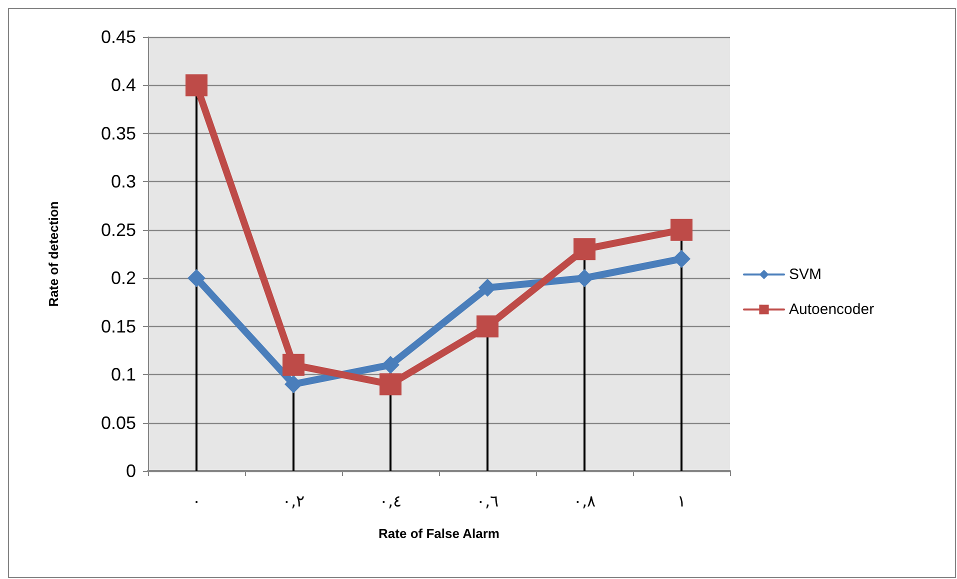 The image size is (957, 579). Describe the element at coordinates (131, 471) in the screenshot. I see `y-tick-label: 0` at that location.